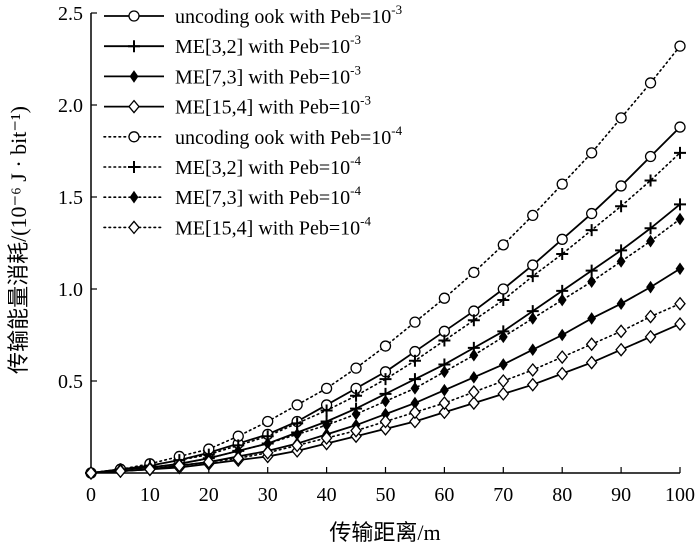 This screenshot has width=700, height=551. What do you see at coordinates (386, 495) in the screenshot?
I see `x-tick-label: 50` at bounding box center [386, 495].